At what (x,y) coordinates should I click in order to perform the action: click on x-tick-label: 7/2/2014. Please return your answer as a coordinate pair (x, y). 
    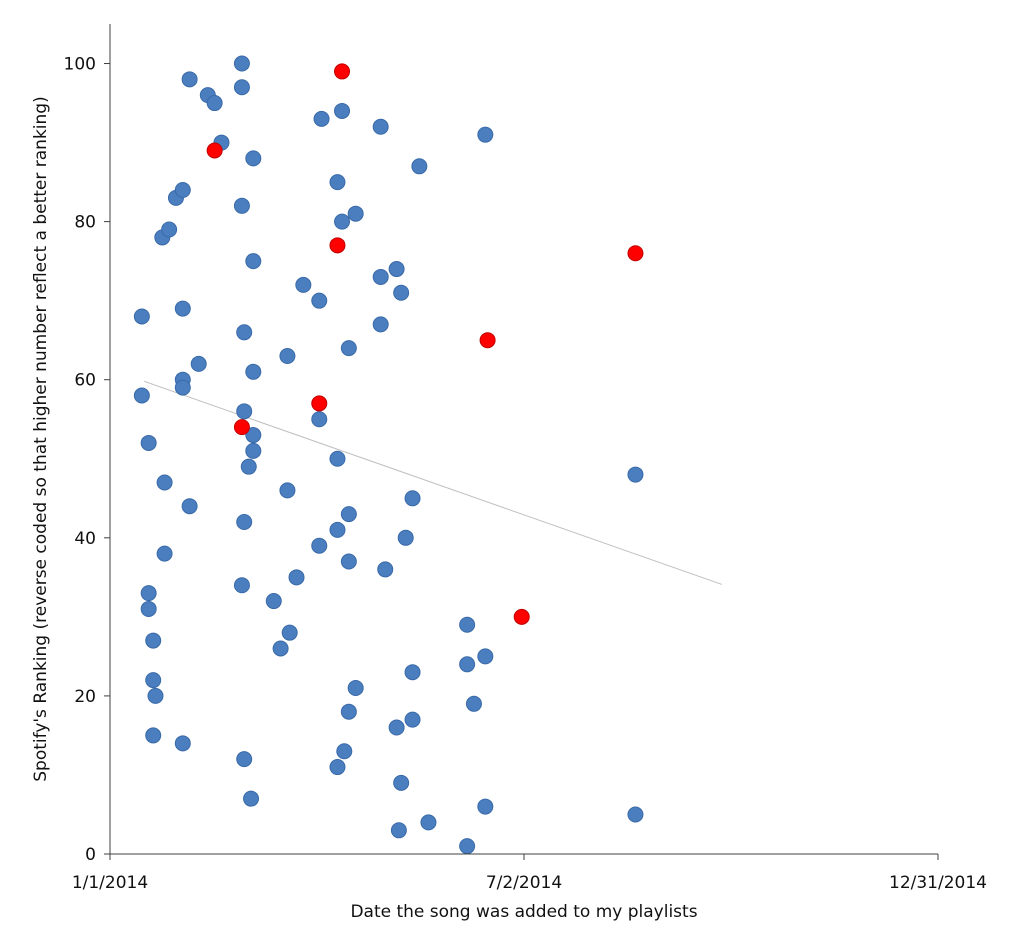
    Looking at the image, I should click on (524, 883).